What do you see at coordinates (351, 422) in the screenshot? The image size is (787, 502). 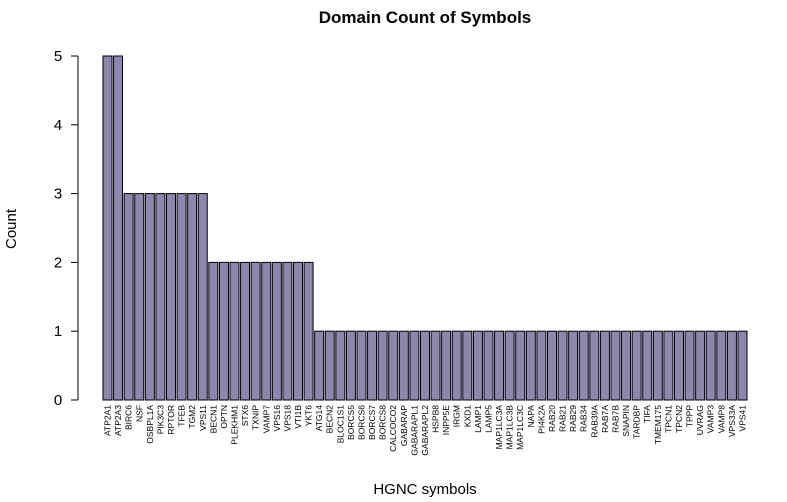 I see `x-tick-label: BORCS5` at bounding box center [351, 422].